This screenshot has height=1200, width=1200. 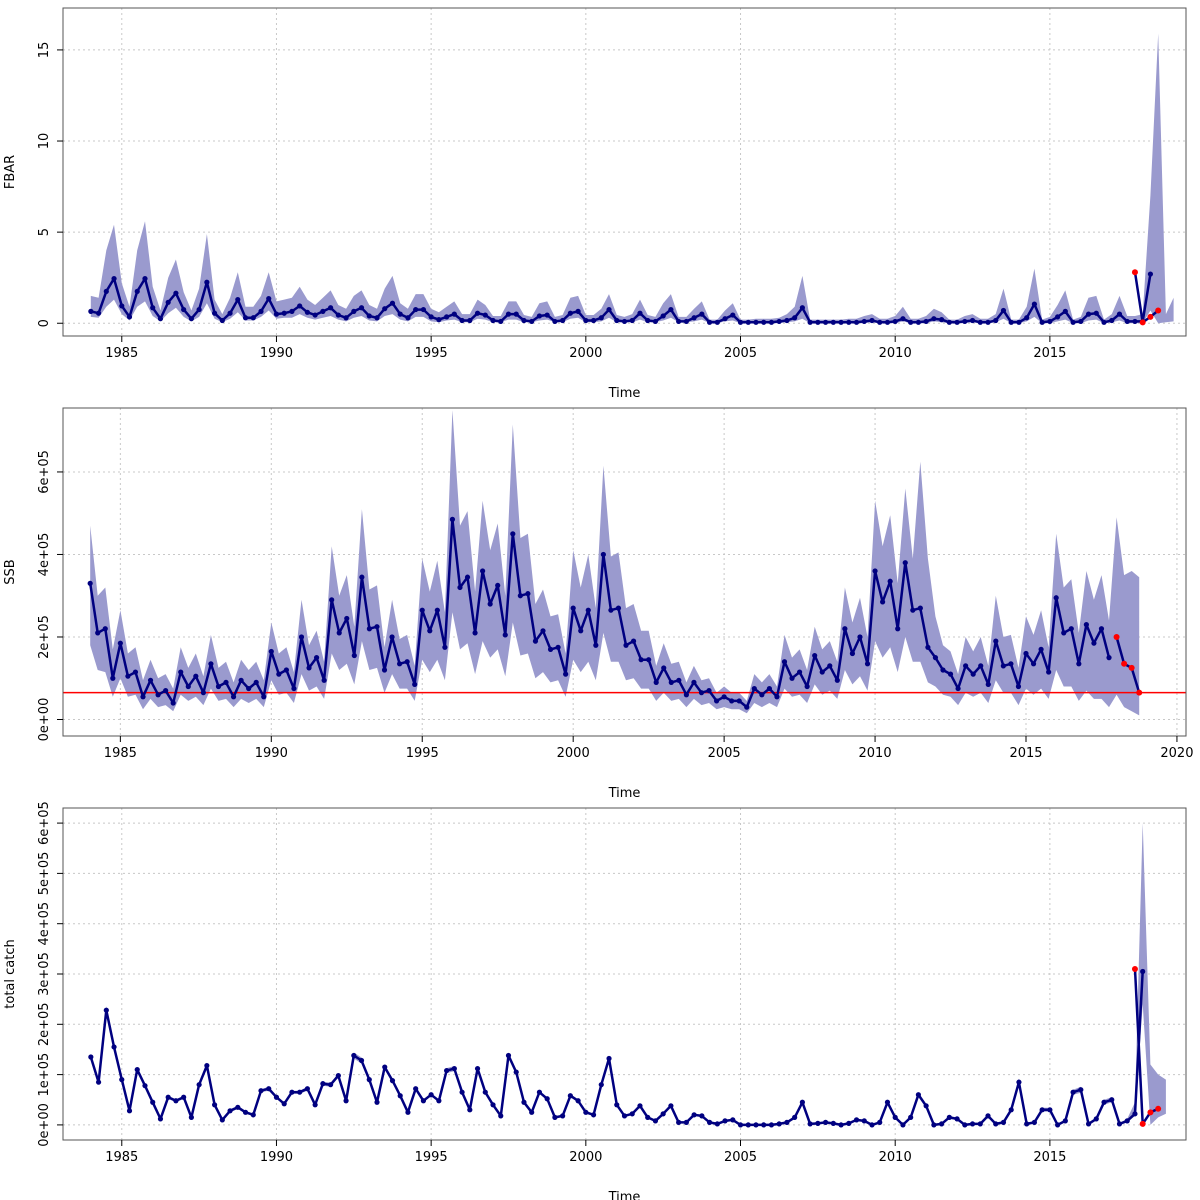 I want to click on y-axis-title: SSB, so click(x=10, y=571).